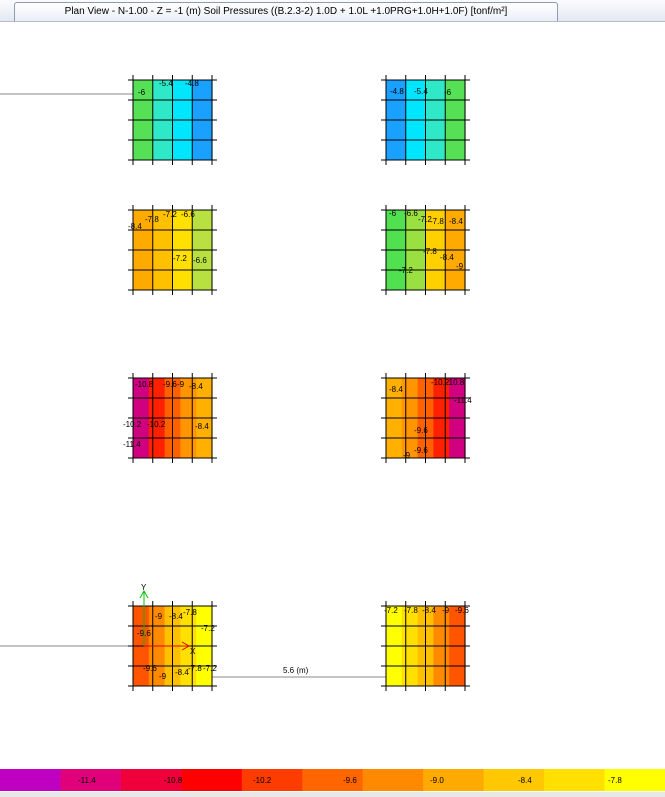 The width and height of the screenshot is (665, 797). I want to click on legend-tick-label: -9.0, so click(437, 780).